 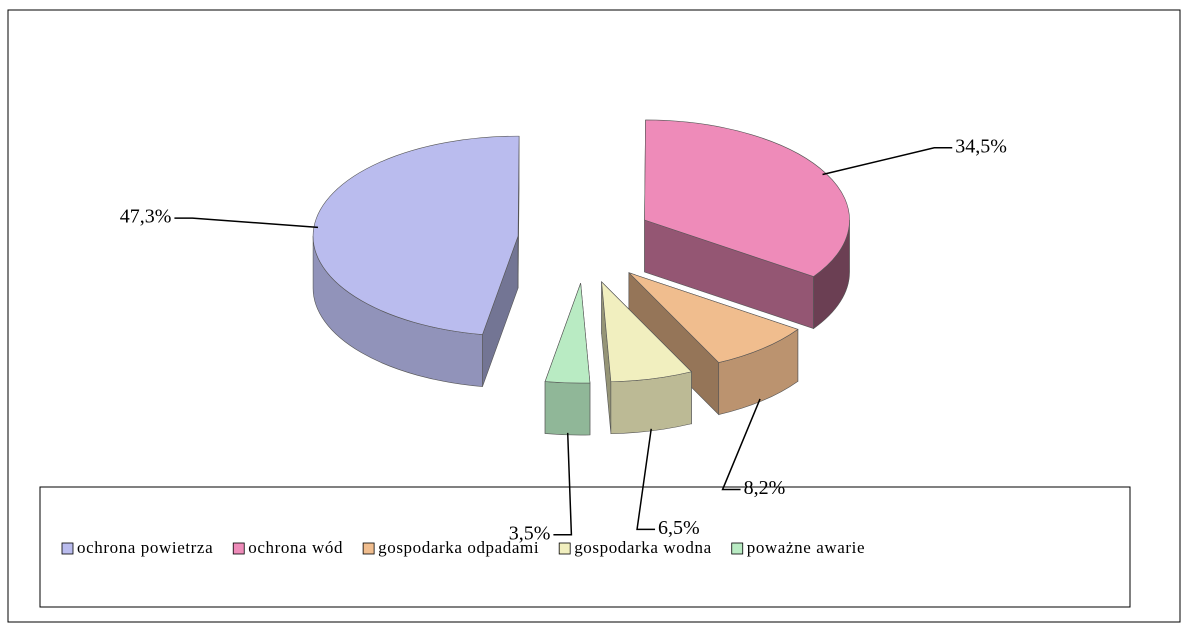 What do you see at coordinates (643, 547) in the screenshot?
I see `legend-label: gospodarka wodna` at bounding box center [643, 547].